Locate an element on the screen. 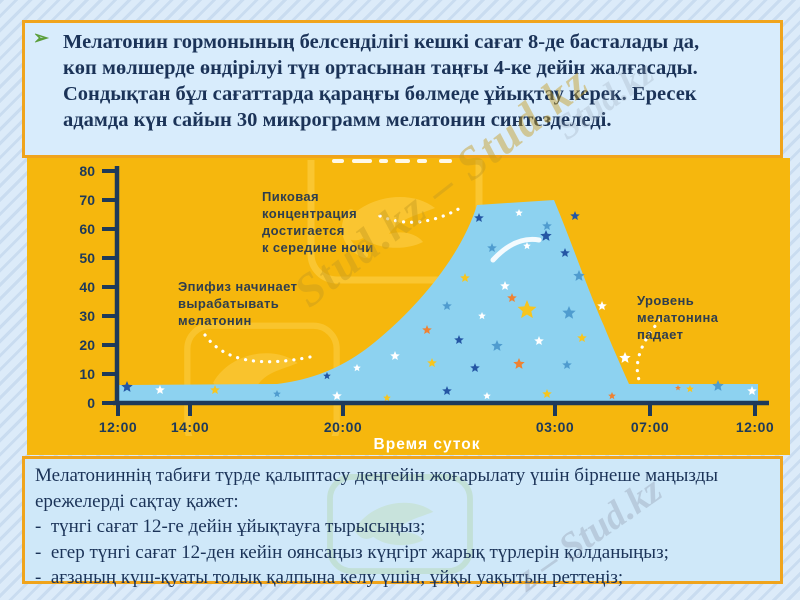 The width and height of the screenshot is (800, 600). svg-text: 10 is located at coordinates (87, 374).